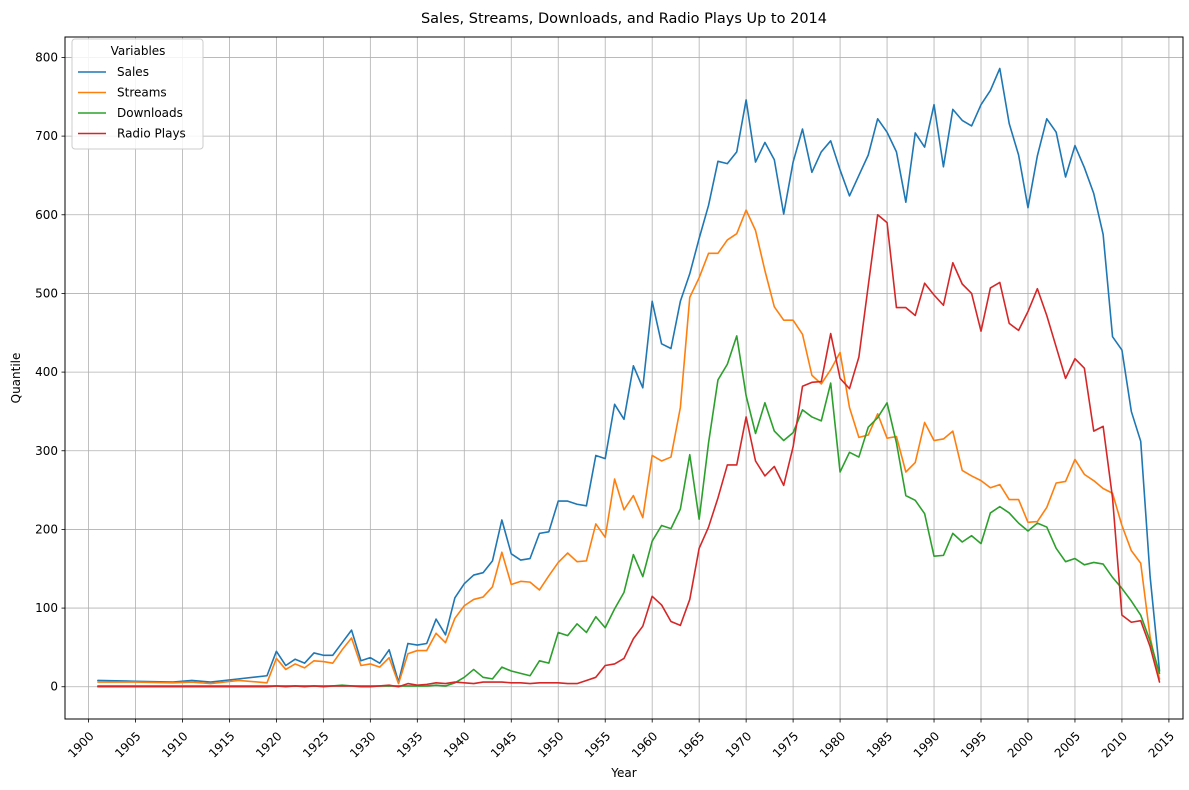  I want to click on legend-label-streams: Streams, so click(142, 93).